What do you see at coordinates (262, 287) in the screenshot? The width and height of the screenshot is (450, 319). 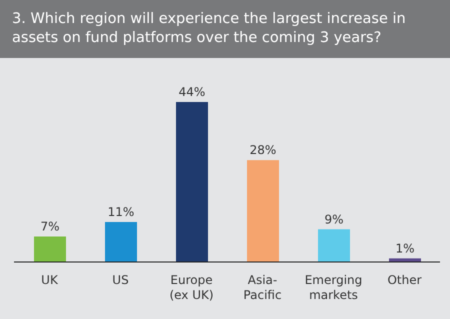 I see `x-tick-label: Asia- Pacific` at bounding box center [262, 287].